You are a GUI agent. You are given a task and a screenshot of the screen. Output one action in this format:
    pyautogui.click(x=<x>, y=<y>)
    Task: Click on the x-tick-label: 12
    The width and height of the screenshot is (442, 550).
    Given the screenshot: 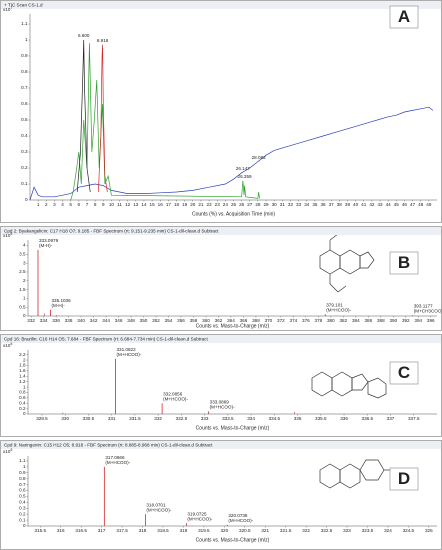 What is the action you would take?
    pyautogui.click(x=128, y=204)
    